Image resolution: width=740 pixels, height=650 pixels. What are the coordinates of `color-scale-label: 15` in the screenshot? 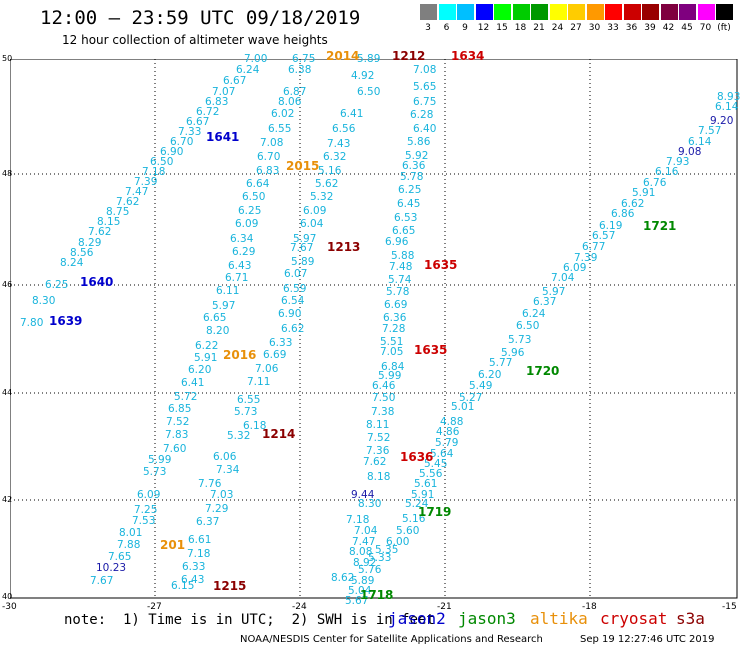 It's located at (502, 28).